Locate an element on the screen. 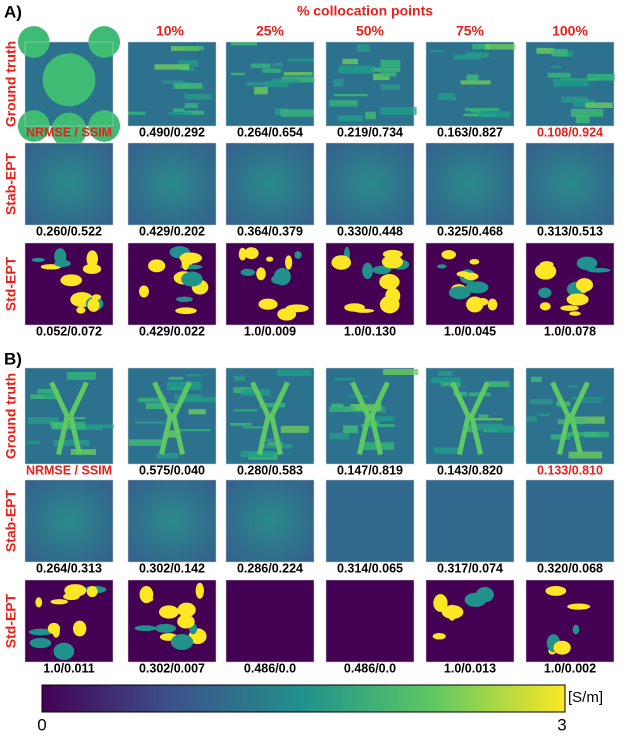 This screenshot has width=623, height=738. header: % collocation points is located at coordinates (365, 11).